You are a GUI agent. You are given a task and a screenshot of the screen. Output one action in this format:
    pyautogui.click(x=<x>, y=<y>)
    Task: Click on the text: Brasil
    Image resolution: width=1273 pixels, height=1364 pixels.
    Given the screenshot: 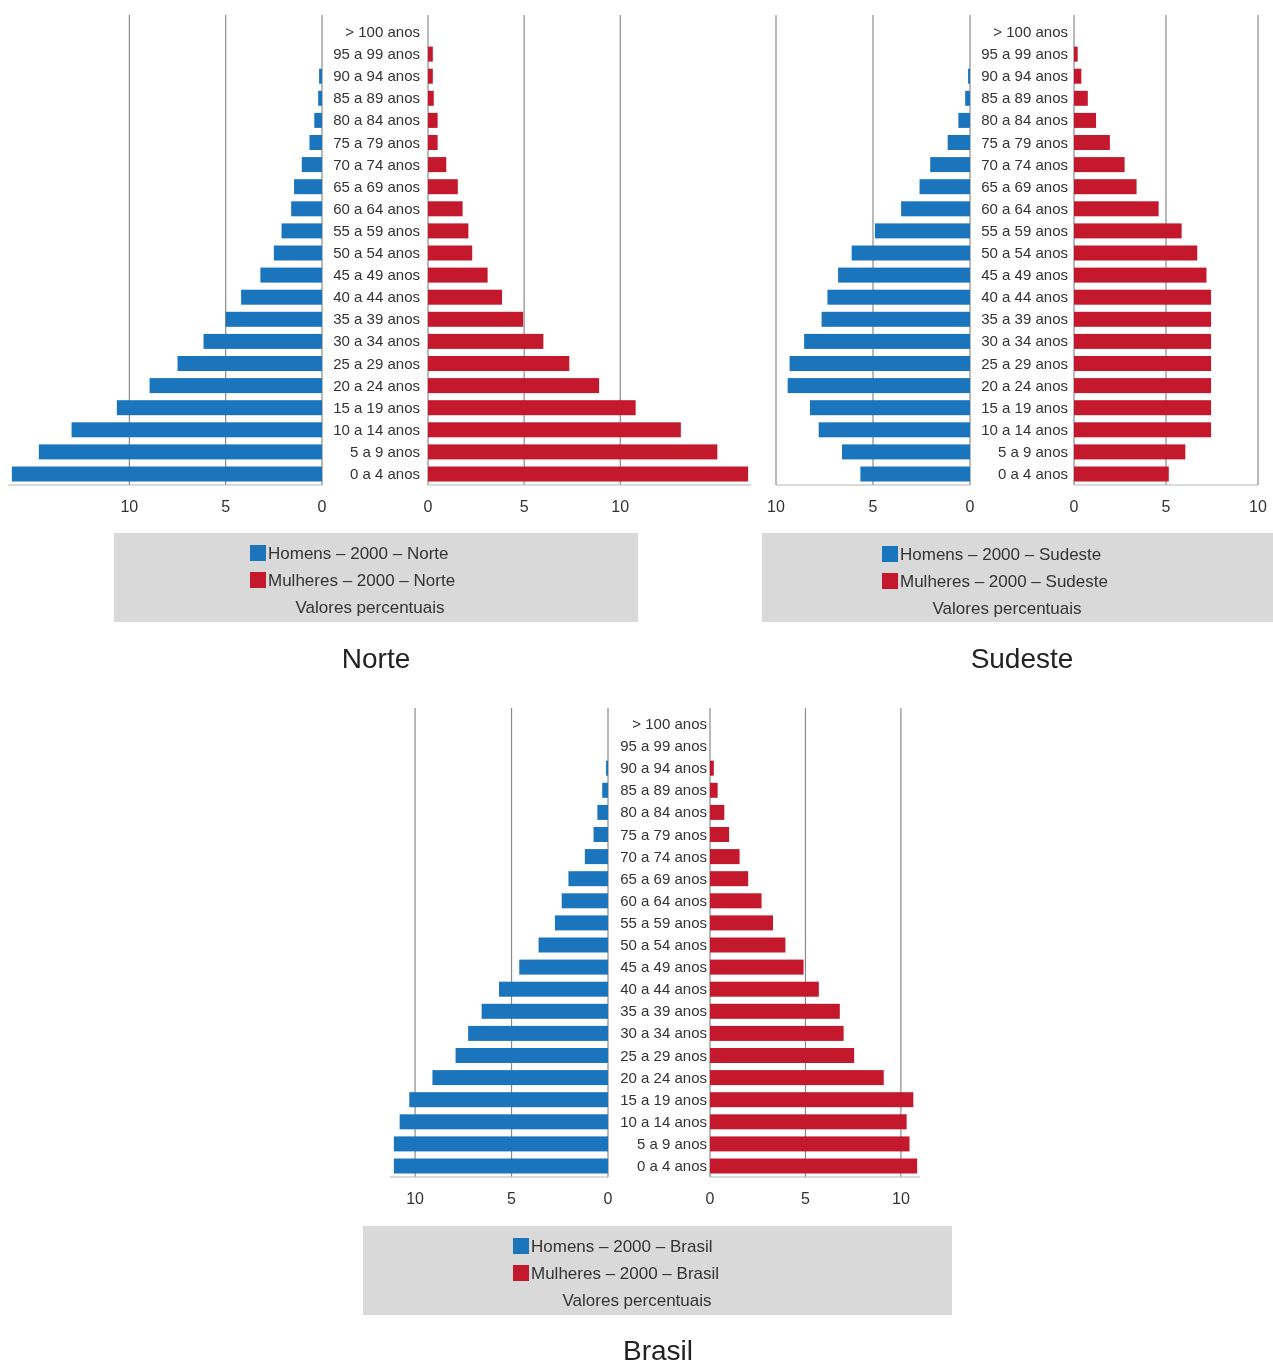 What is the action you would take?
    pyautogui.click(x=658, y=1349)
    